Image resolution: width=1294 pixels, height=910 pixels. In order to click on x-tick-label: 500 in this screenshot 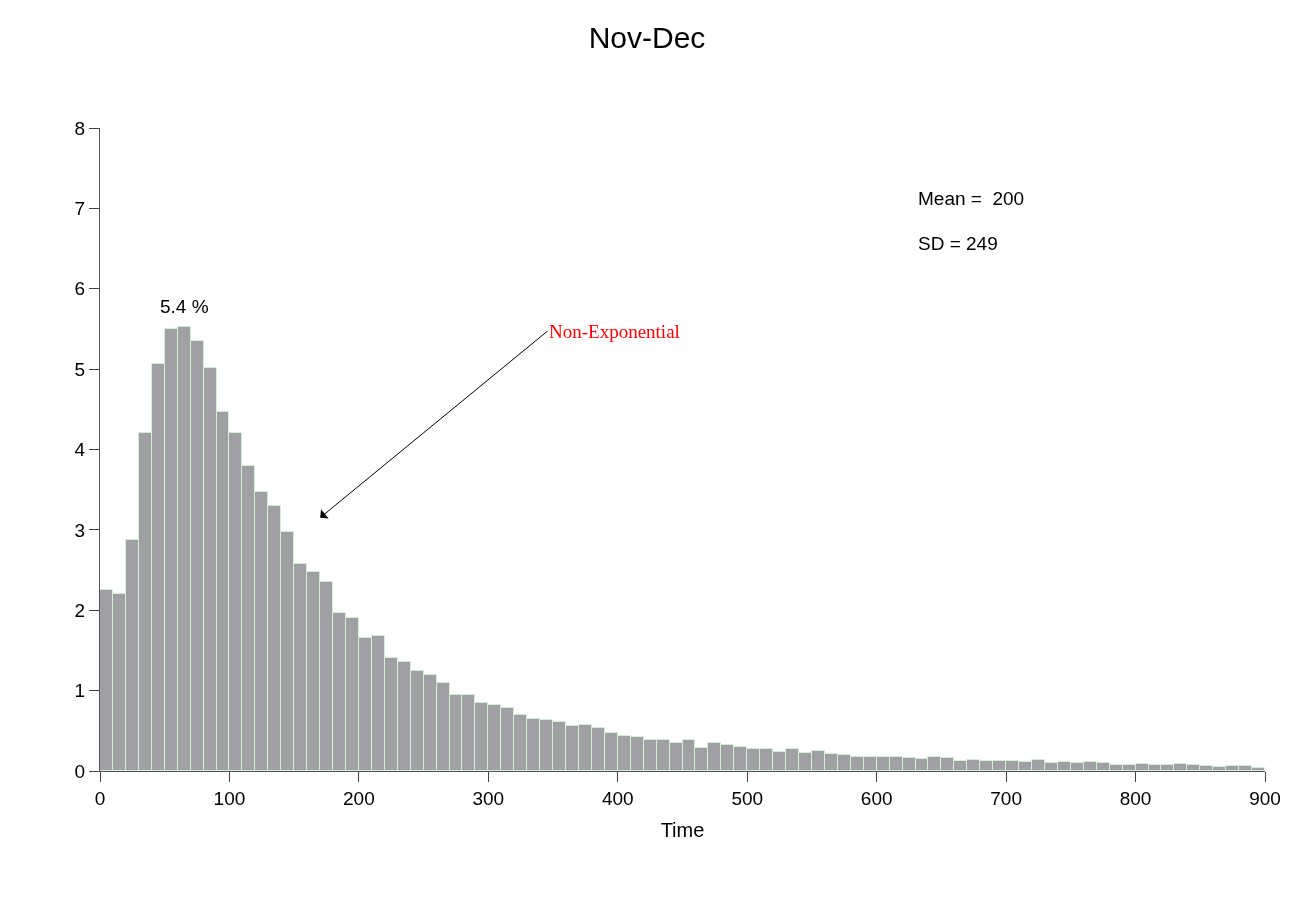, I will do `click(747, 798)`.